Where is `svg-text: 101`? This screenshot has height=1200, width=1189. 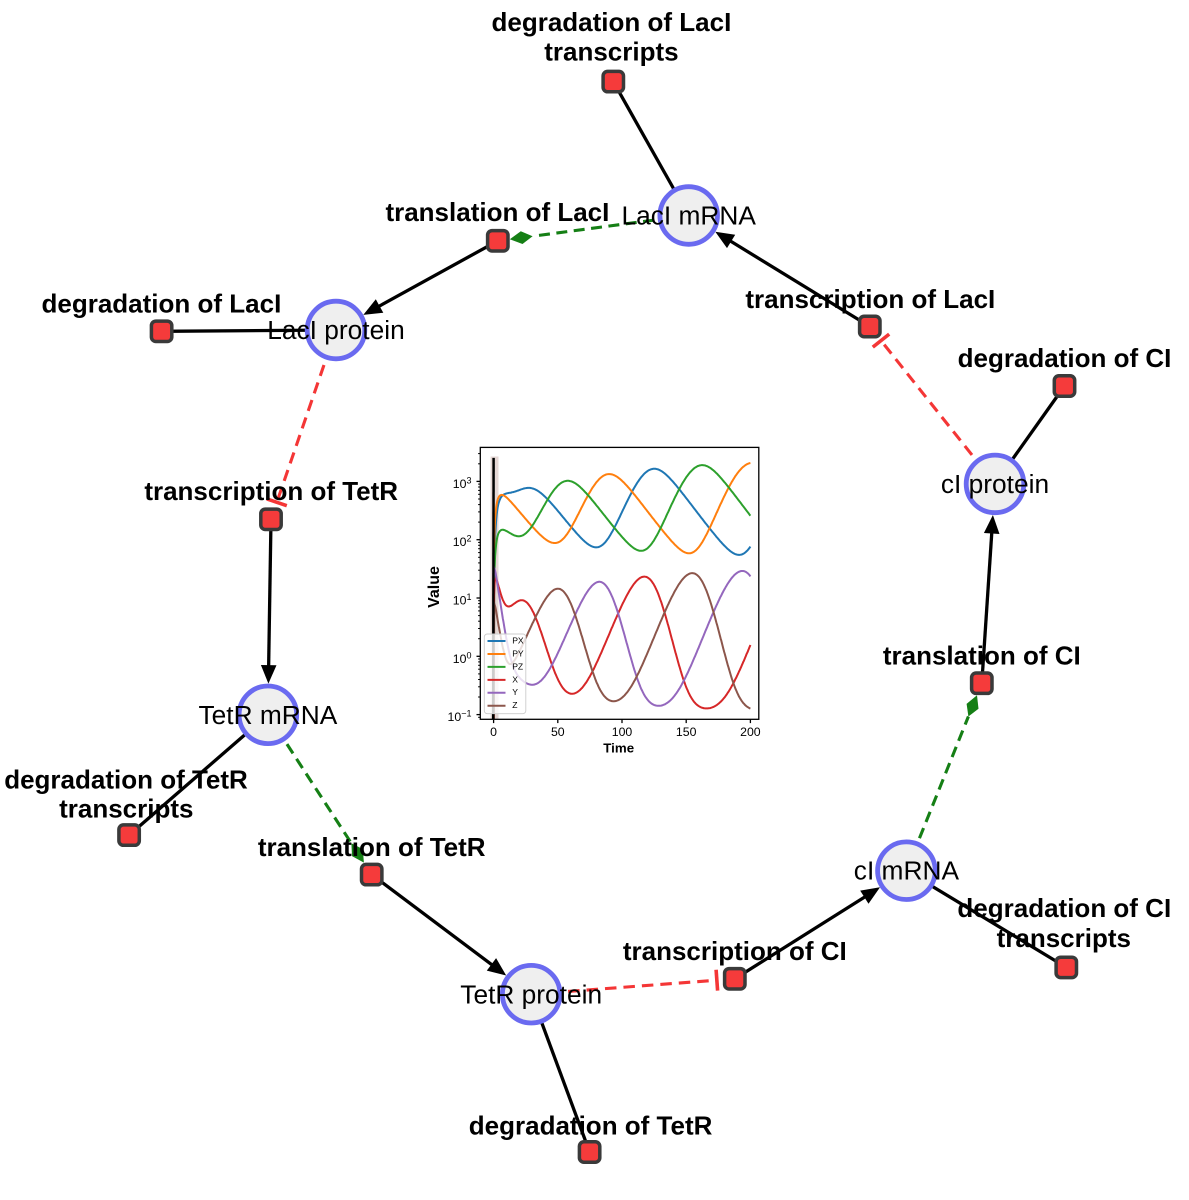
svg-text: 101 is located at coordinates (462, 600).